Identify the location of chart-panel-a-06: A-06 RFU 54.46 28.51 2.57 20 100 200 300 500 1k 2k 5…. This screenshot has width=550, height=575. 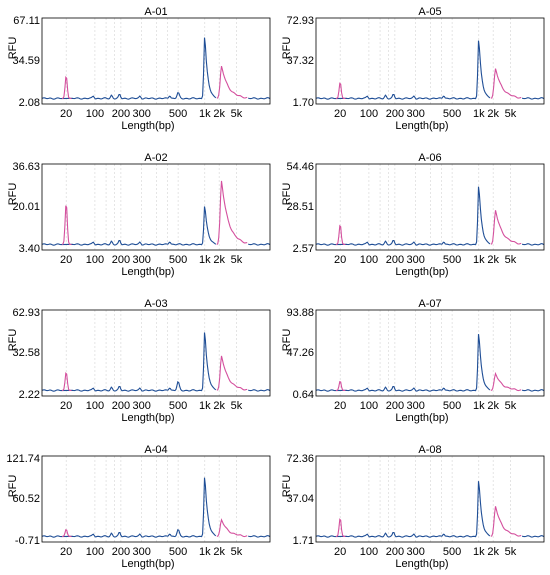
(413, 215).